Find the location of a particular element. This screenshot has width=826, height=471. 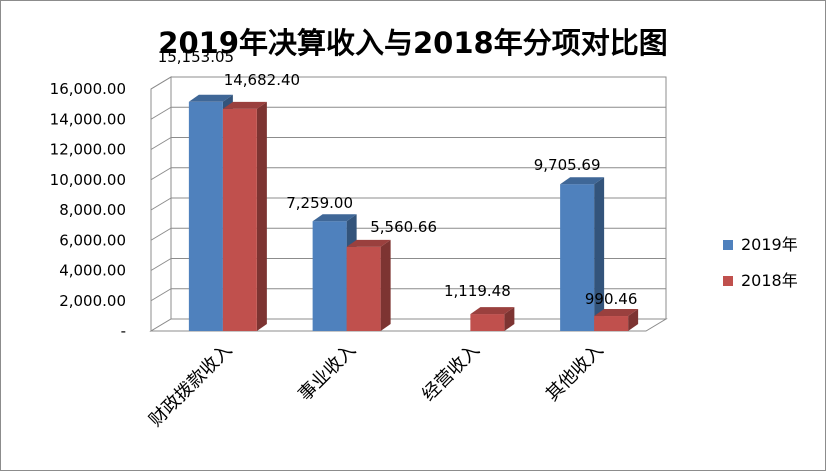

data-label: 15,153.05 is located at coordinates (196, 57).